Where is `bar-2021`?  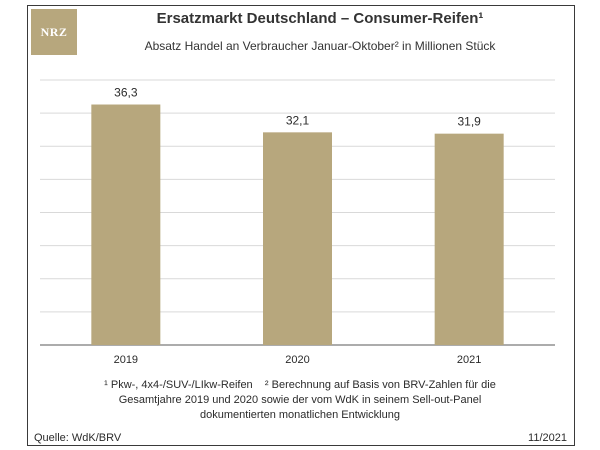 bar-2021 is located at coordinates (469, 239).